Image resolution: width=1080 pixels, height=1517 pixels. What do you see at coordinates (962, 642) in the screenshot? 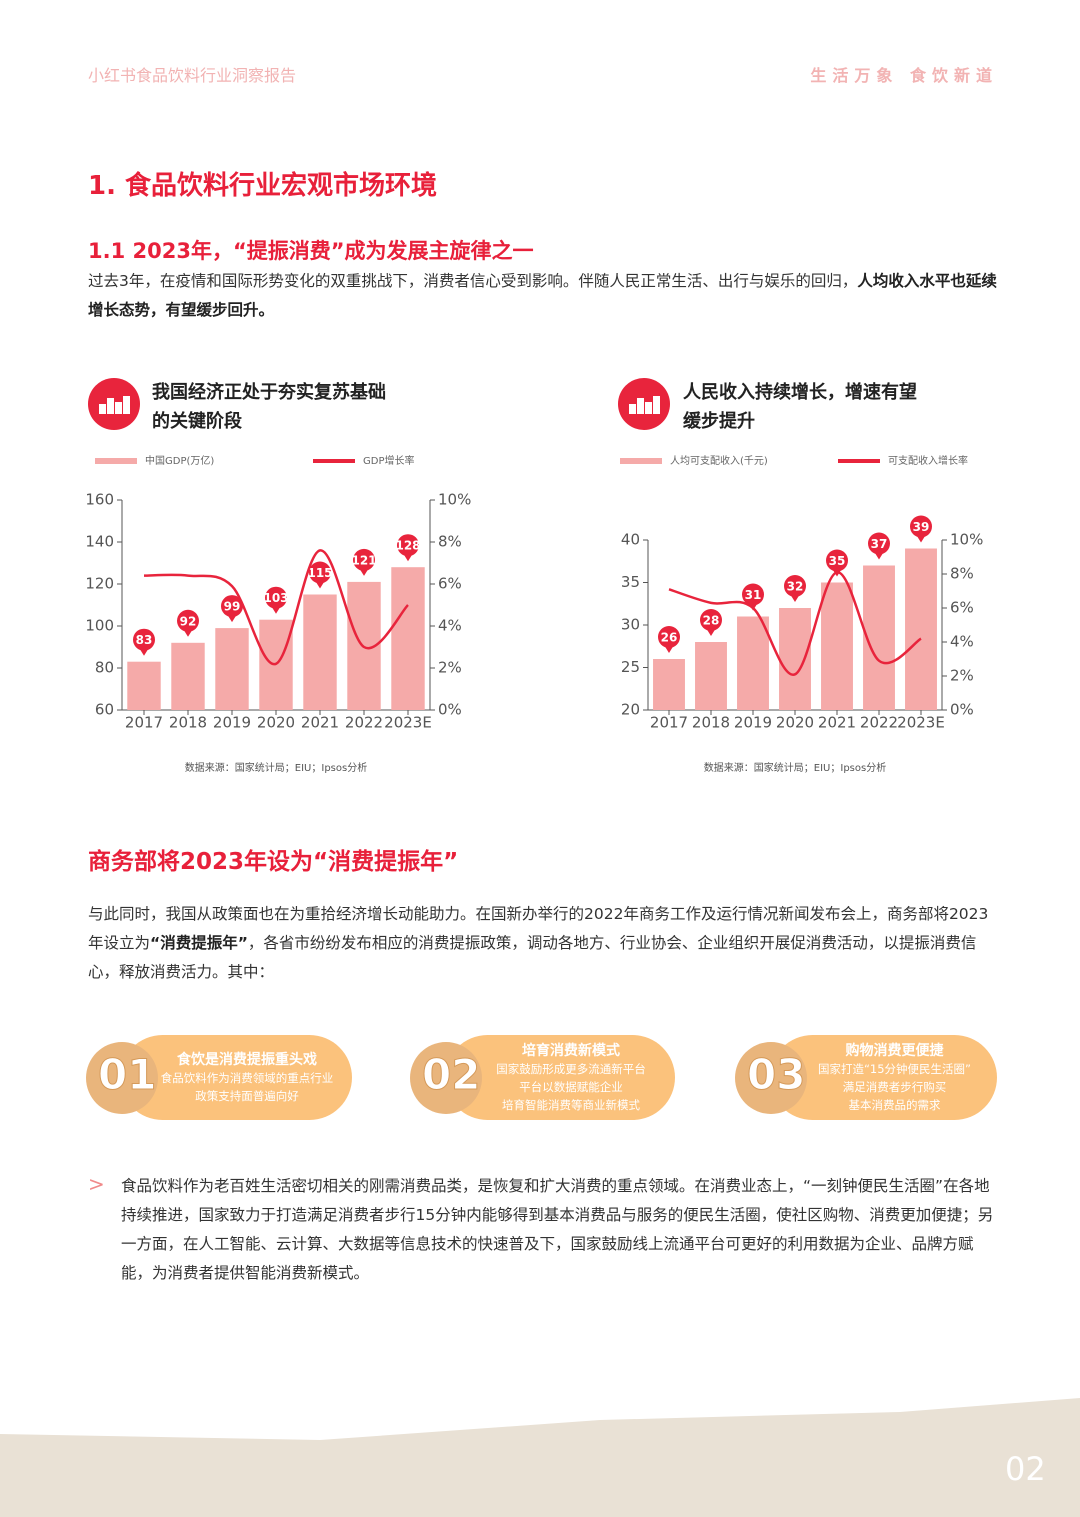
I see `y2-tick-label: 4%` at bounding box center [962, 642].